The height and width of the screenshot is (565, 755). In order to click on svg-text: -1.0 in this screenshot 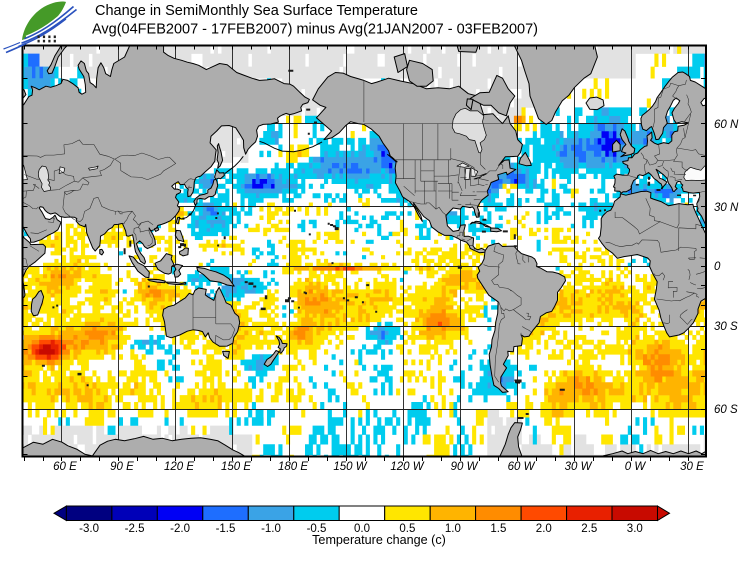, I will do `click(271, 529)`.